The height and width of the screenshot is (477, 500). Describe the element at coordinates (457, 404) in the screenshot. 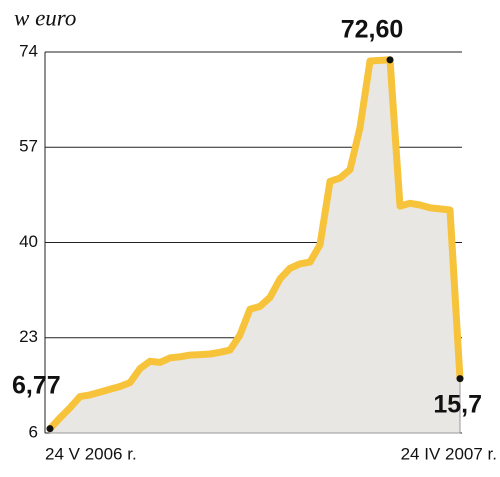

I see `value-label: 15,7` at that location.